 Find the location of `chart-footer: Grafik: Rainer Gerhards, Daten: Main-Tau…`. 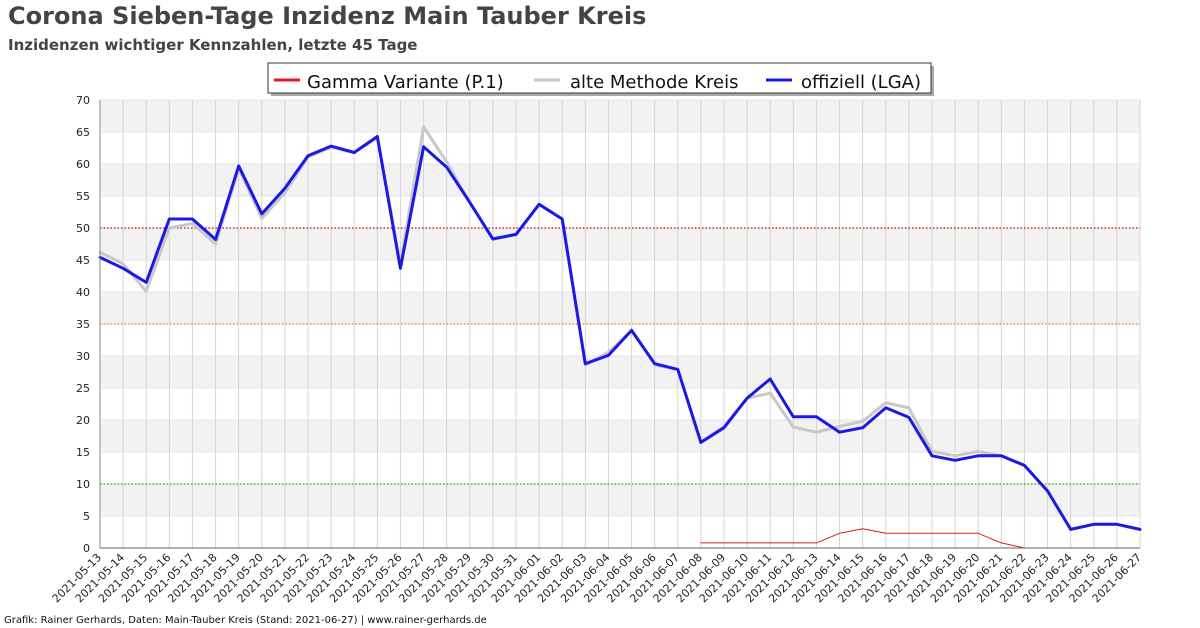

chart-footer: Grafik: Rainer Gerhards, Daten: Main-Tau… is located at coordinates (245, 620).